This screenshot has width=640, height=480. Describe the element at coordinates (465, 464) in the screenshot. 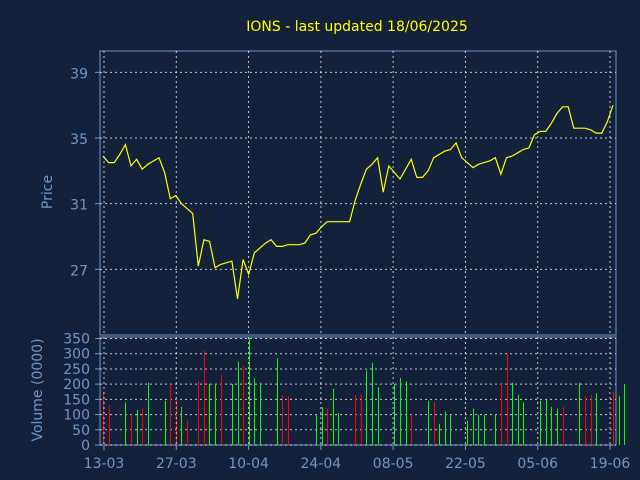

I see `x-tick-label: 22-05` at that location.